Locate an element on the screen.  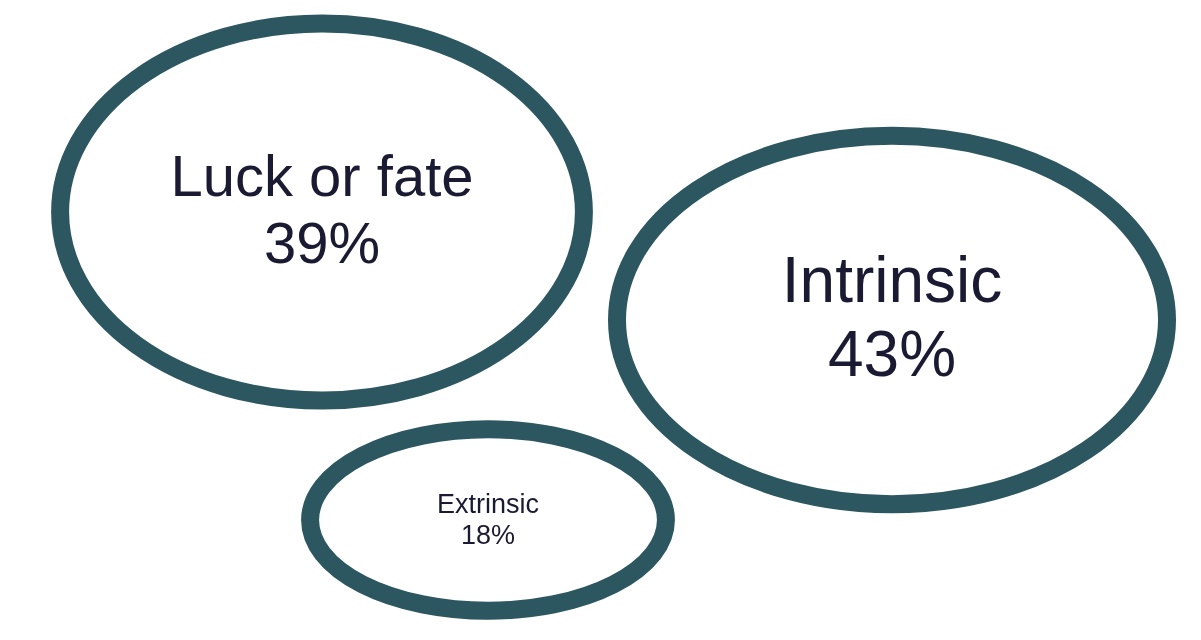
category-label: Intrinsic is located at coordinates (892, 280).